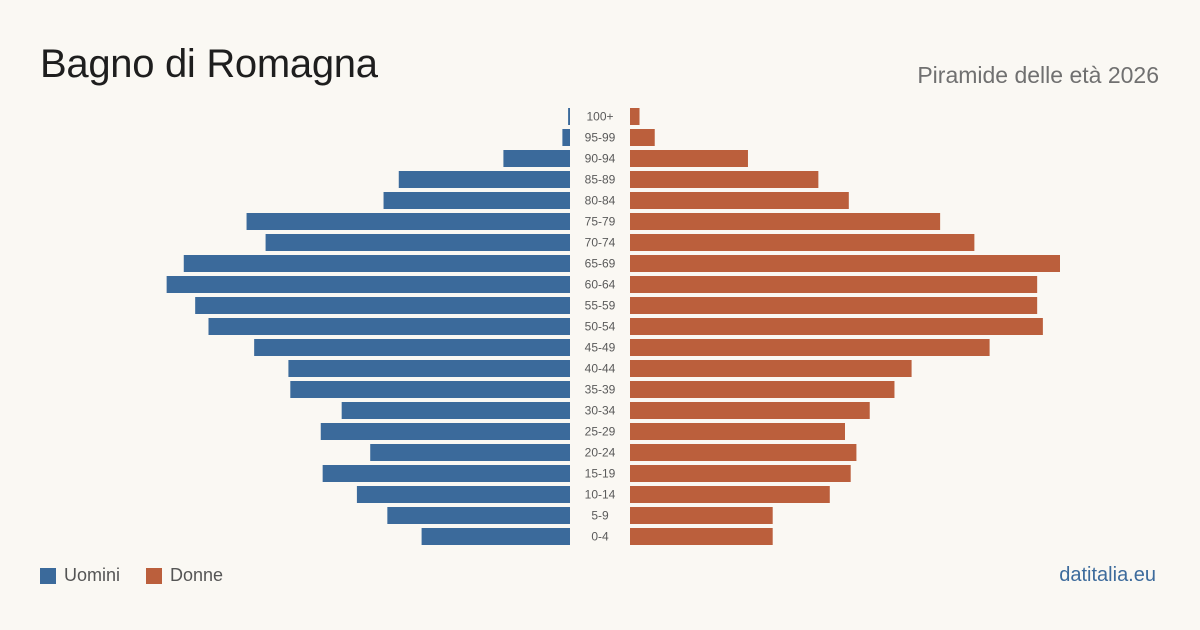 This screenshot has height=630, width=1200. I want to click on age-label-75-79: 75-79, so click(600, 222).